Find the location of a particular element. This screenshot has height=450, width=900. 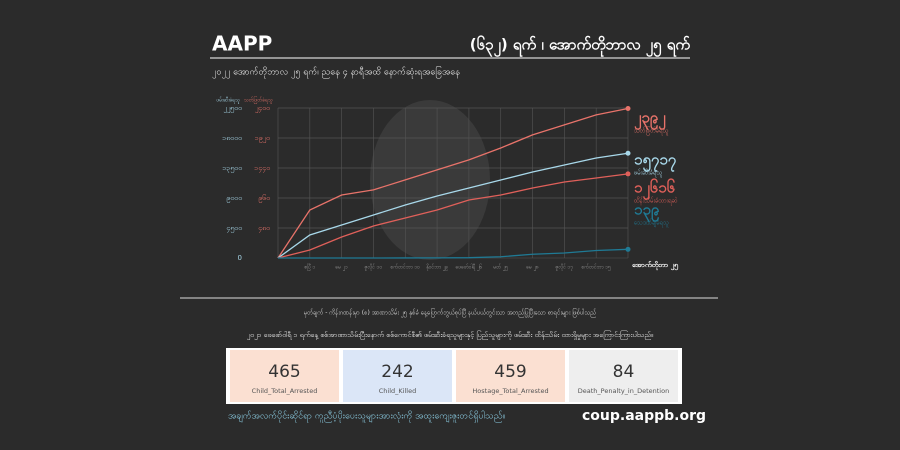

x-tick-label: နိုဝင်ဘာ ၂၉ is located at coordinates (437, 268).